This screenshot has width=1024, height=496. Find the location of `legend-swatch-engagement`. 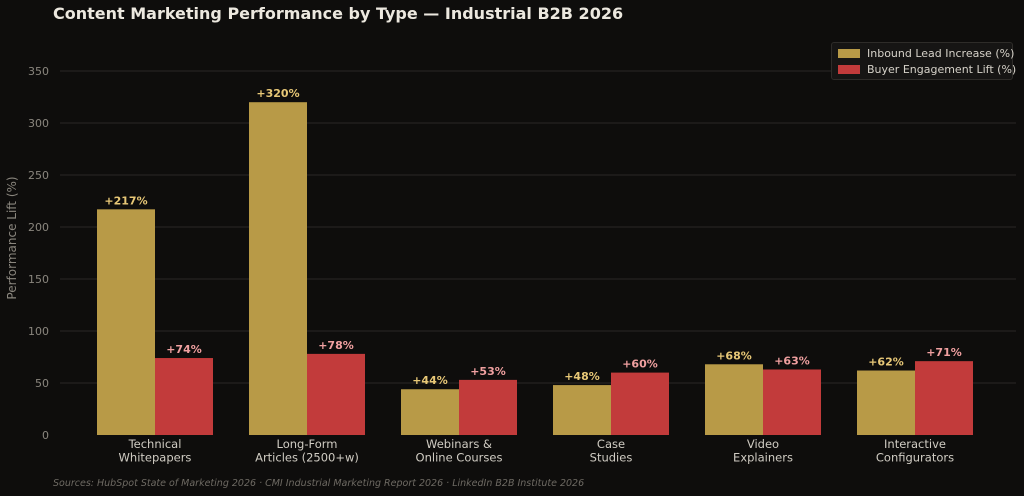

legend-swatch-engagement is located at coordinates (849, 69).